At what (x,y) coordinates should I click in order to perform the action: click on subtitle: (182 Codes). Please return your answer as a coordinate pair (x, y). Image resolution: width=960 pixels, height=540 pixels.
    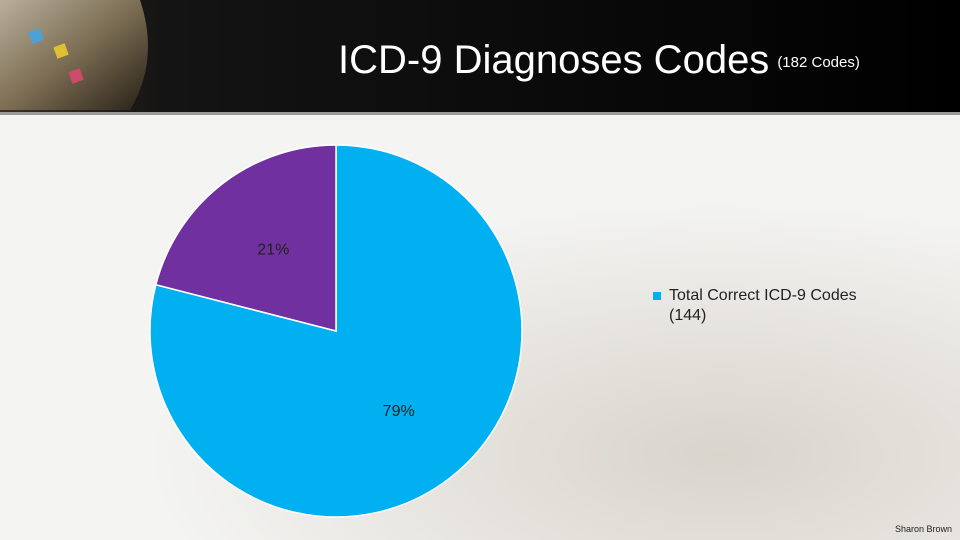
    Looking at the image, I should click on (818, 62).